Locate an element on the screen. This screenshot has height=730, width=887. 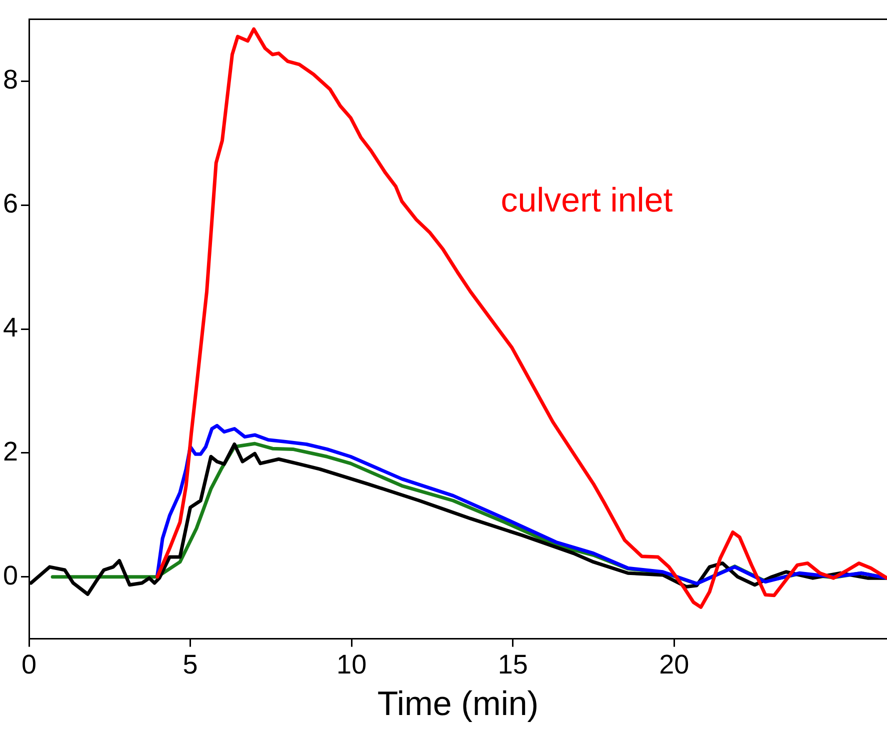
y-tick-label: 8 is located at coordinates (10, 79).